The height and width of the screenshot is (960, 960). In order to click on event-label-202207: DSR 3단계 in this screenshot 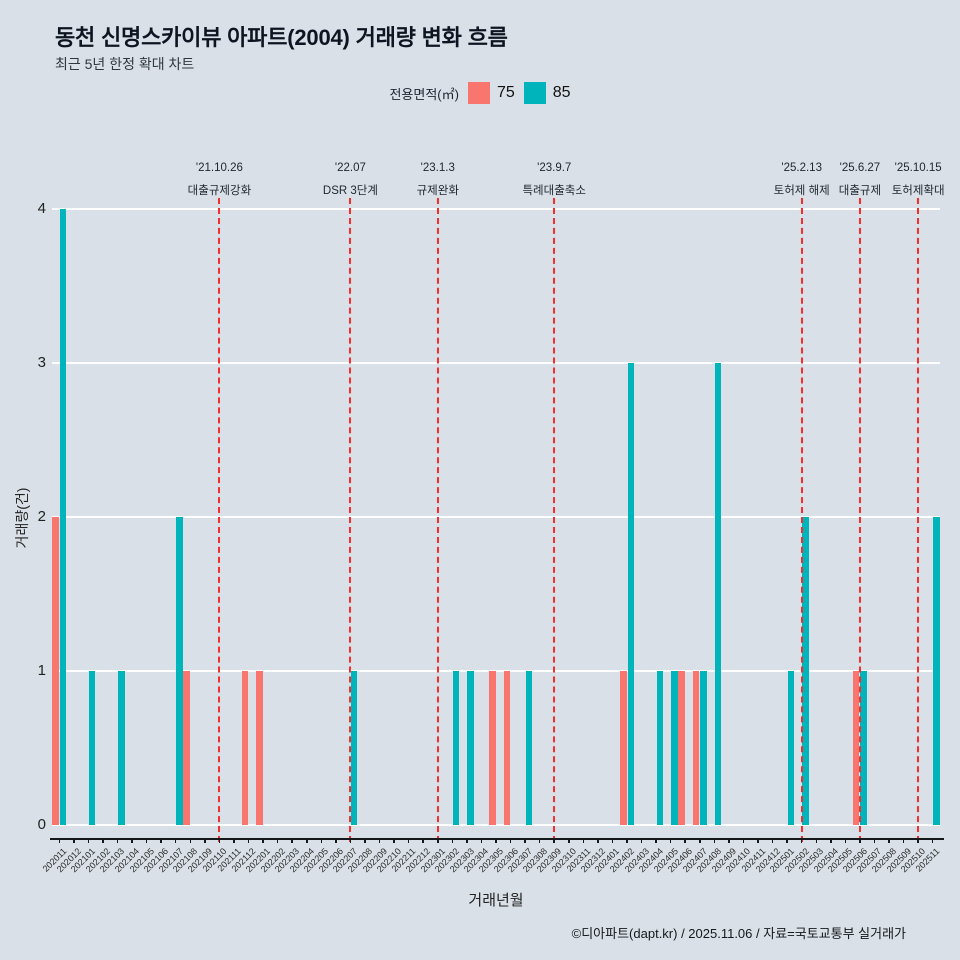, I will do `click(350, 191)`.